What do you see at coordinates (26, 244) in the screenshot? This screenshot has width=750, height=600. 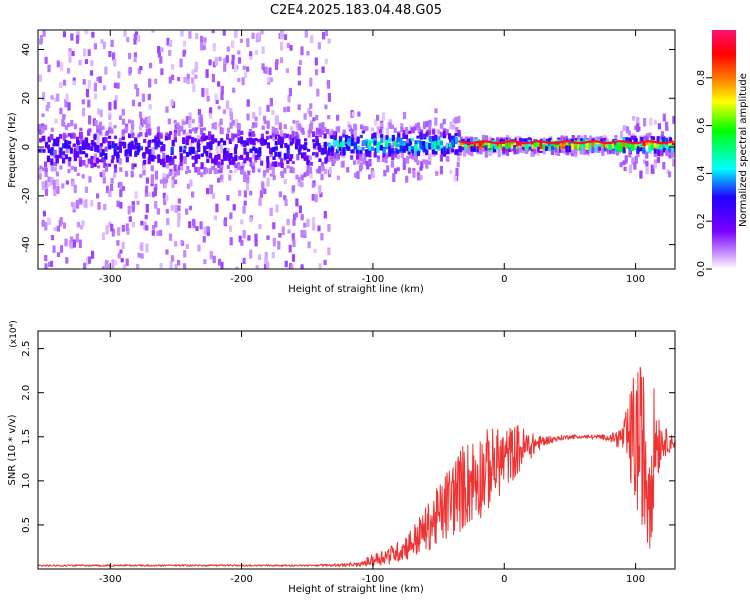 I see `spectrogram-ytick-label: -40` at bounding box center [26, 244].